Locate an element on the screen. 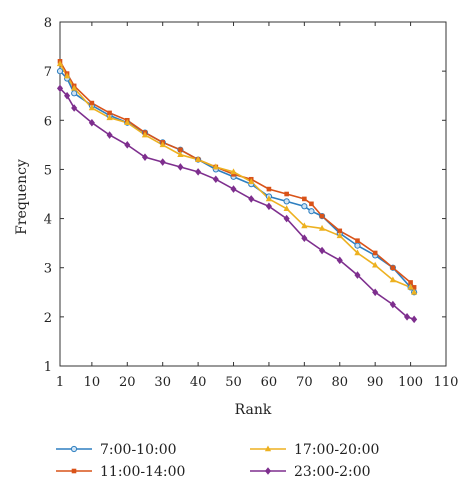  x-axis-title: Rank is located at coordinates (253, 410).